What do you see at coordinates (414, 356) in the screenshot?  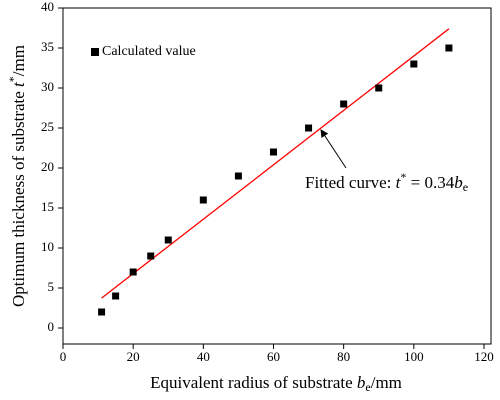 I see `x-tick-label: 100` at bounding box center [414, 356].